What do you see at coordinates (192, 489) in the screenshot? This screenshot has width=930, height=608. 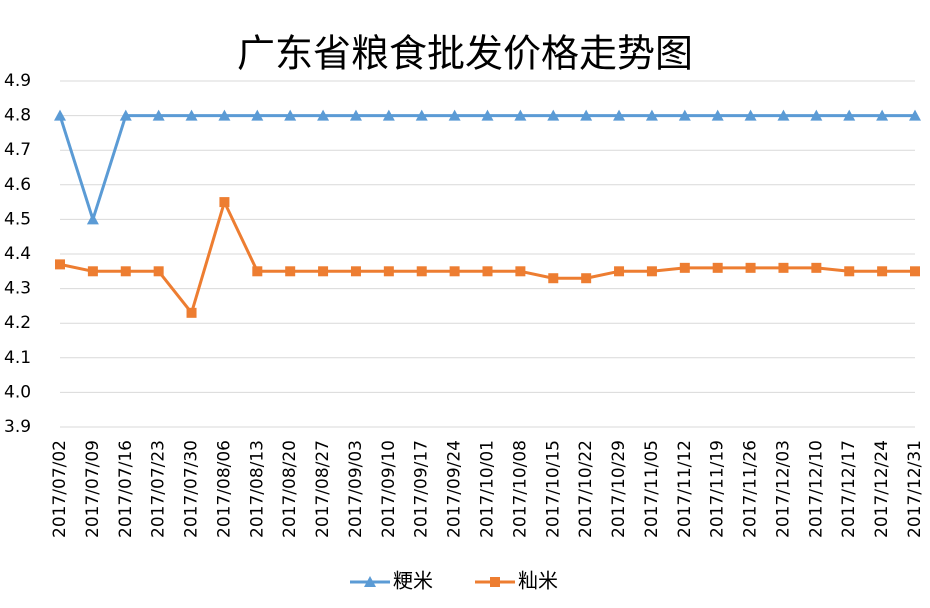 I see `x-tick-label: 2017/07/30` at bounding box center [192, 489].